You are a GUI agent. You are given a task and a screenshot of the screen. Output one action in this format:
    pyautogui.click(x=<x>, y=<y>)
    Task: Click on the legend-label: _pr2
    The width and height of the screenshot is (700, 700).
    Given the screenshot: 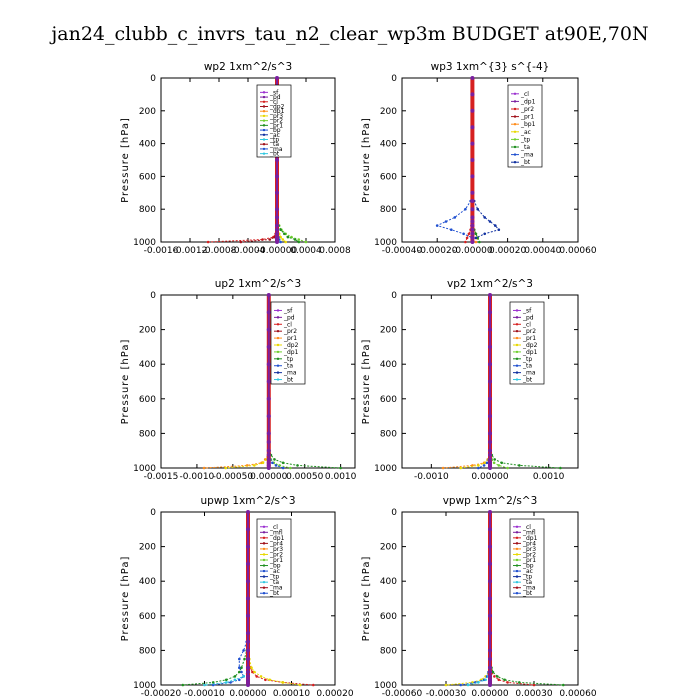 What is the action you would take?
    pyautogui.click(x=529, y=554)
    